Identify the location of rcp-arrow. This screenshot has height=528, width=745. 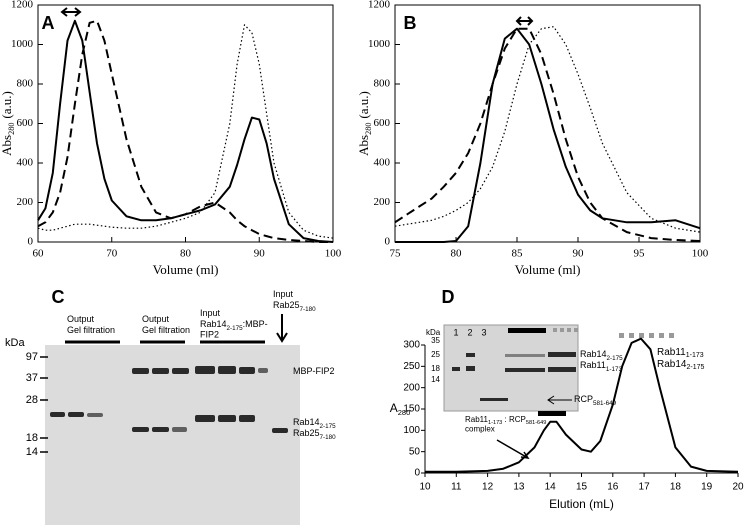
(559, 400).